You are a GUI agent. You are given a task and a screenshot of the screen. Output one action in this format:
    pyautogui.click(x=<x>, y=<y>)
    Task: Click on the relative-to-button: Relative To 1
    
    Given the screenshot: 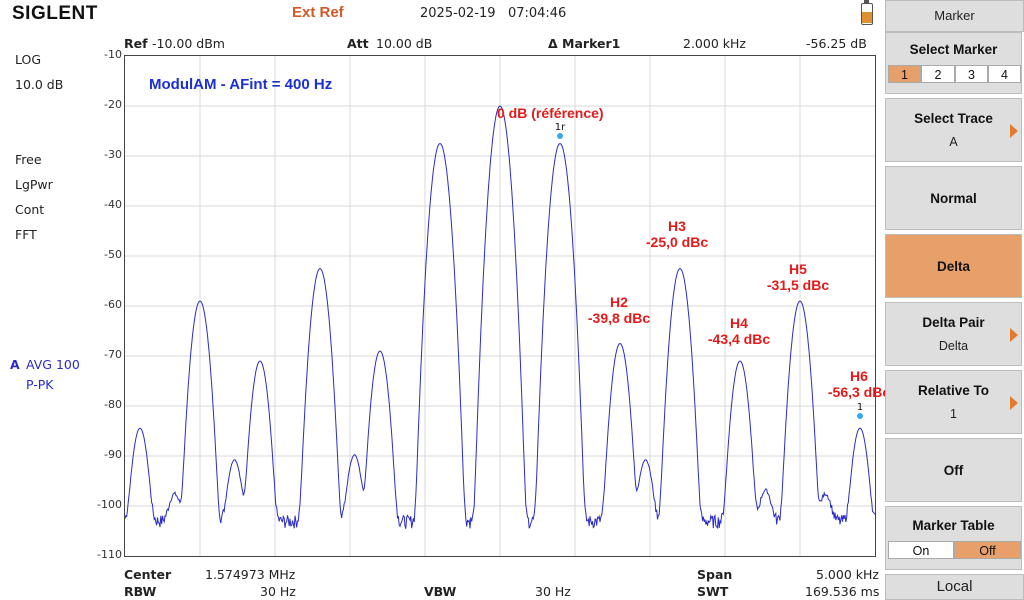 What is the action you would take?
    pyautogui.click(x=953, y=402)
    